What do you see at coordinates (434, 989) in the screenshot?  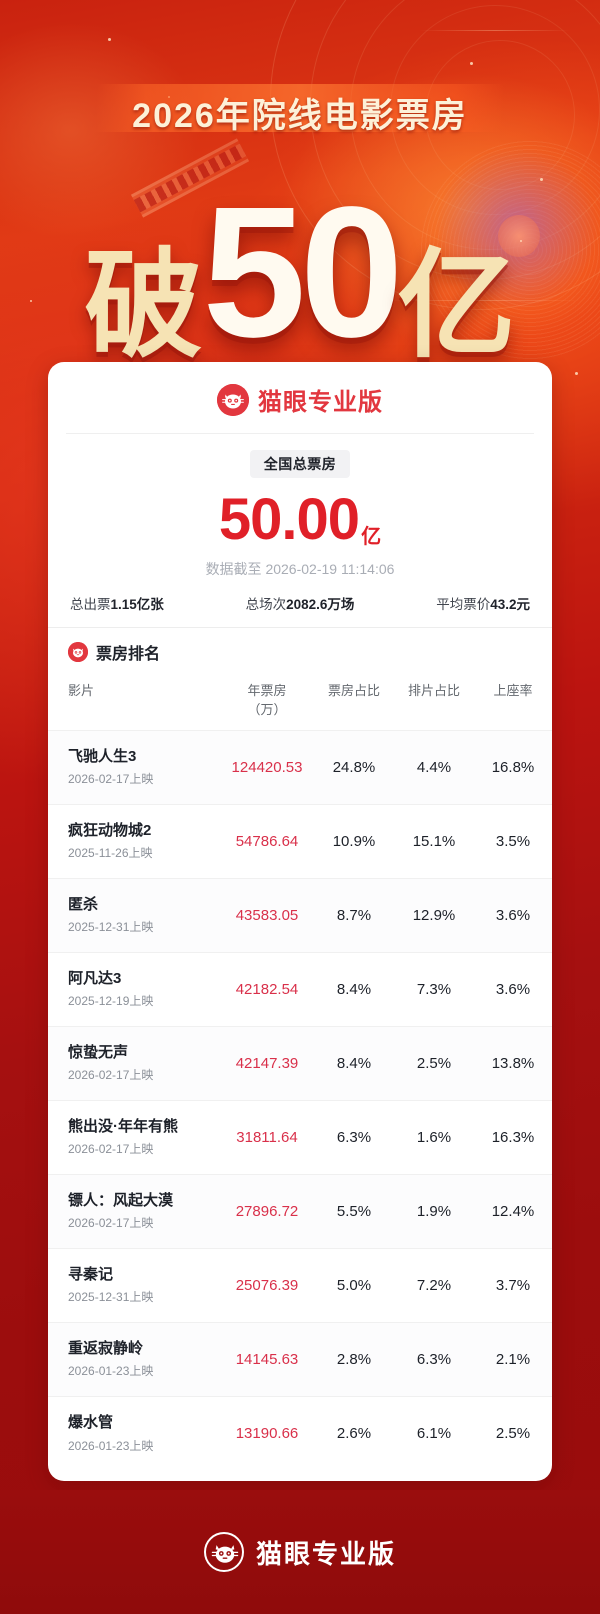 I see `cell-show-share: 7.3%` at bounding box center [434, 989].